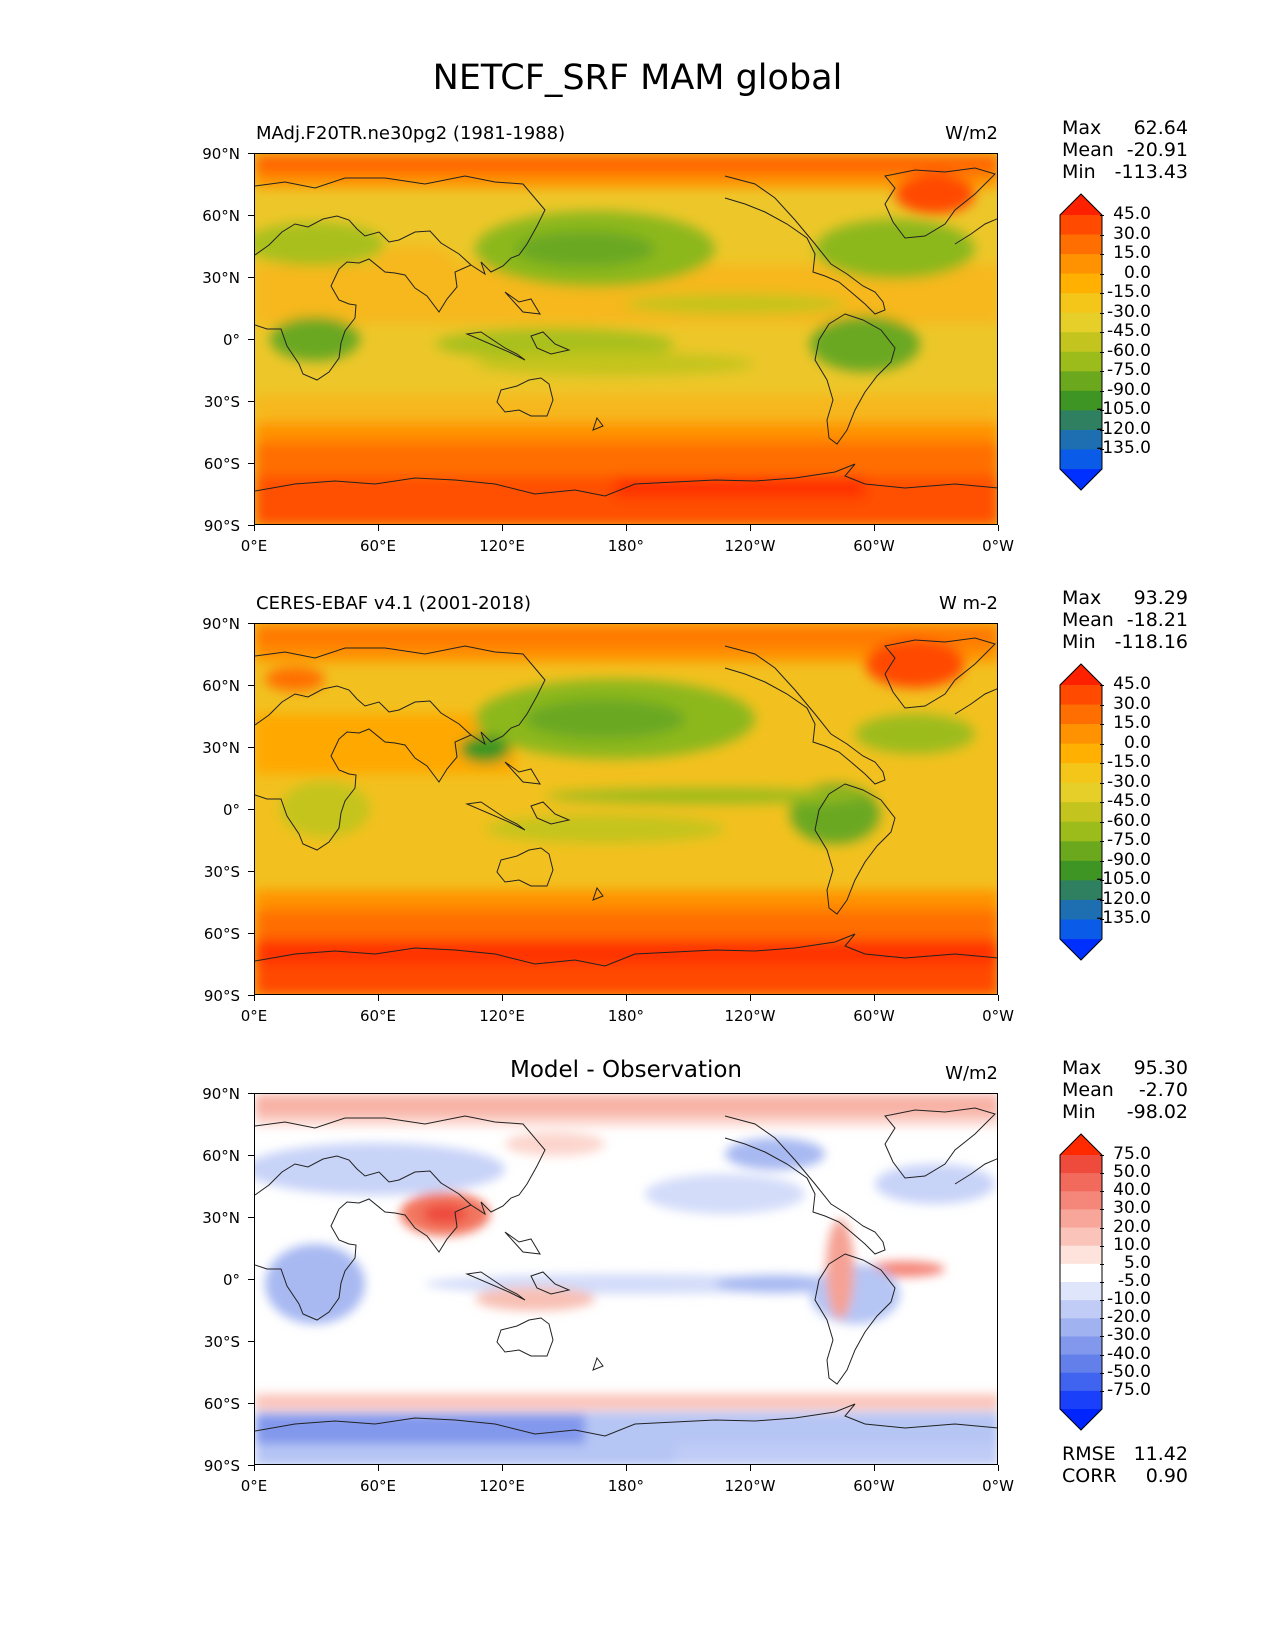 The height and width of the screenshot is (1650, 1275). What do you see at coordinates (1132, 214) in the screenshot?
I see `colorbar-tick-label: 45.0` at bounding box center [1132, 214].